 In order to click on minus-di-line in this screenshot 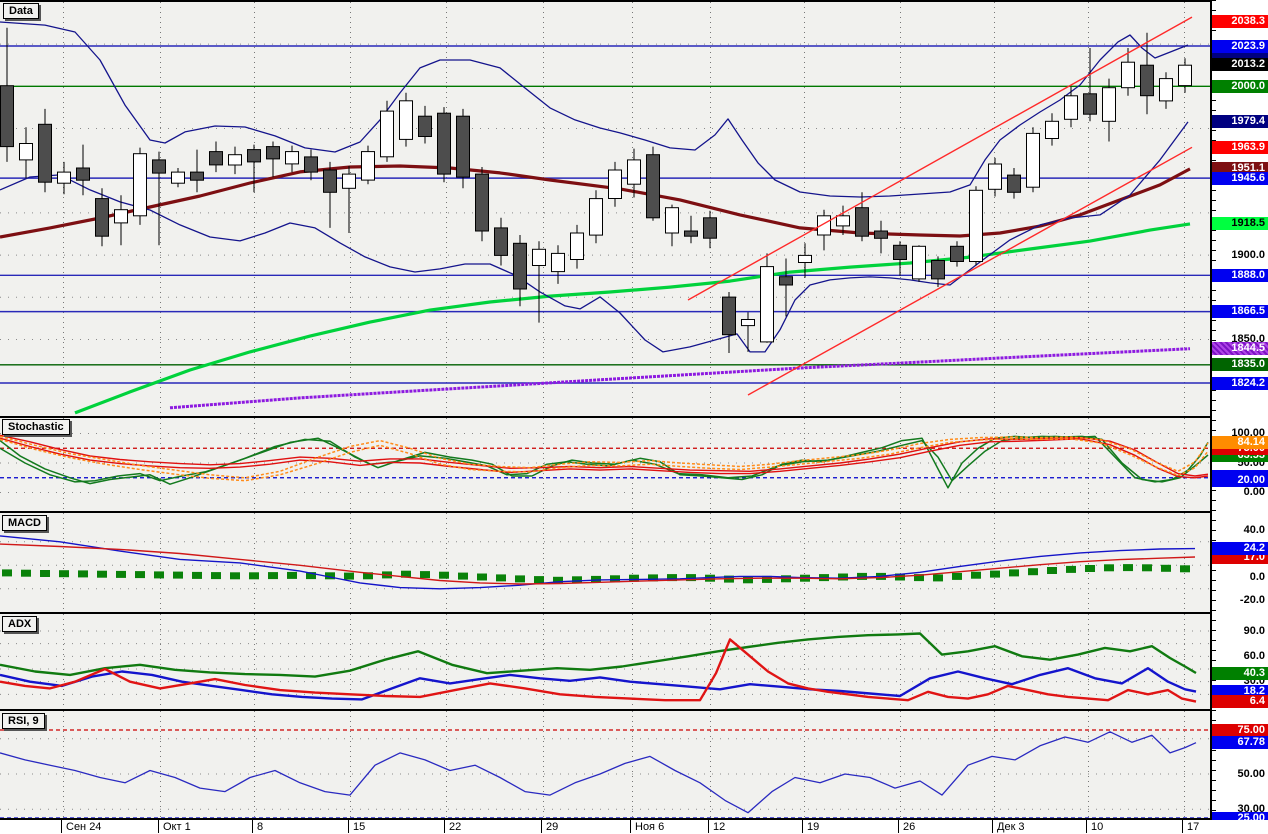, I will do `click(598, 670)`.